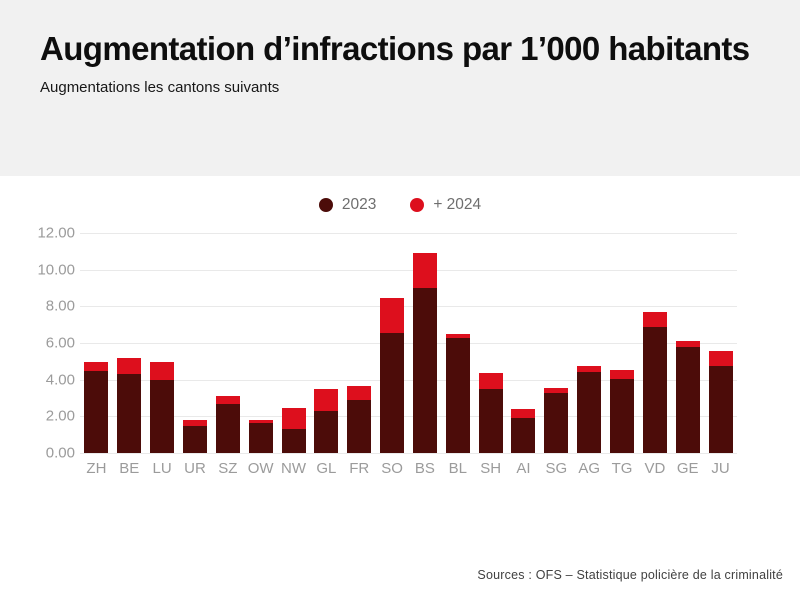  I want to click on bar-tg, so click(622, 411).